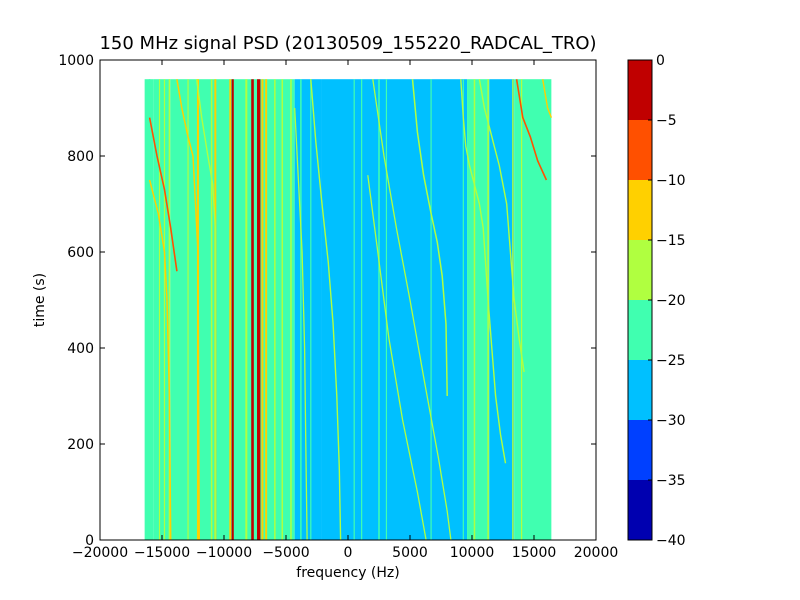  Describe the element at coordinates (671, 361) in the screenshot. I see `colorbar-tick-label: −25` at that location.